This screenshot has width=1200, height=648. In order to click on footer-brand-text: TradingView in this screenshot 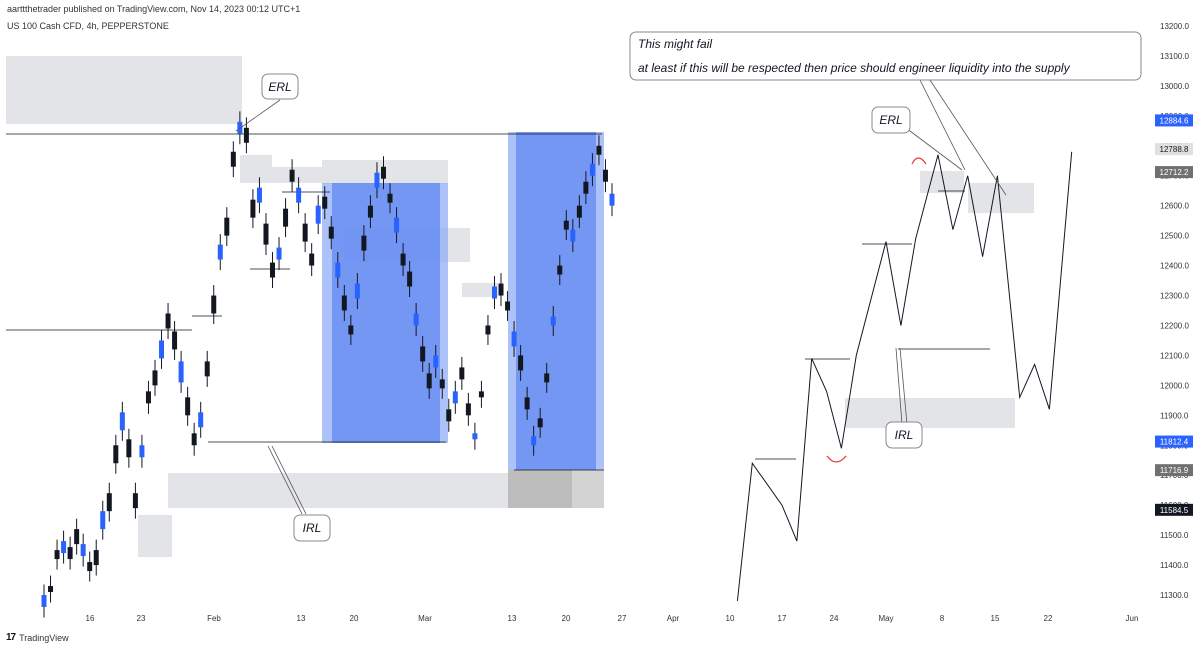, I will do `click(44, 637)`.